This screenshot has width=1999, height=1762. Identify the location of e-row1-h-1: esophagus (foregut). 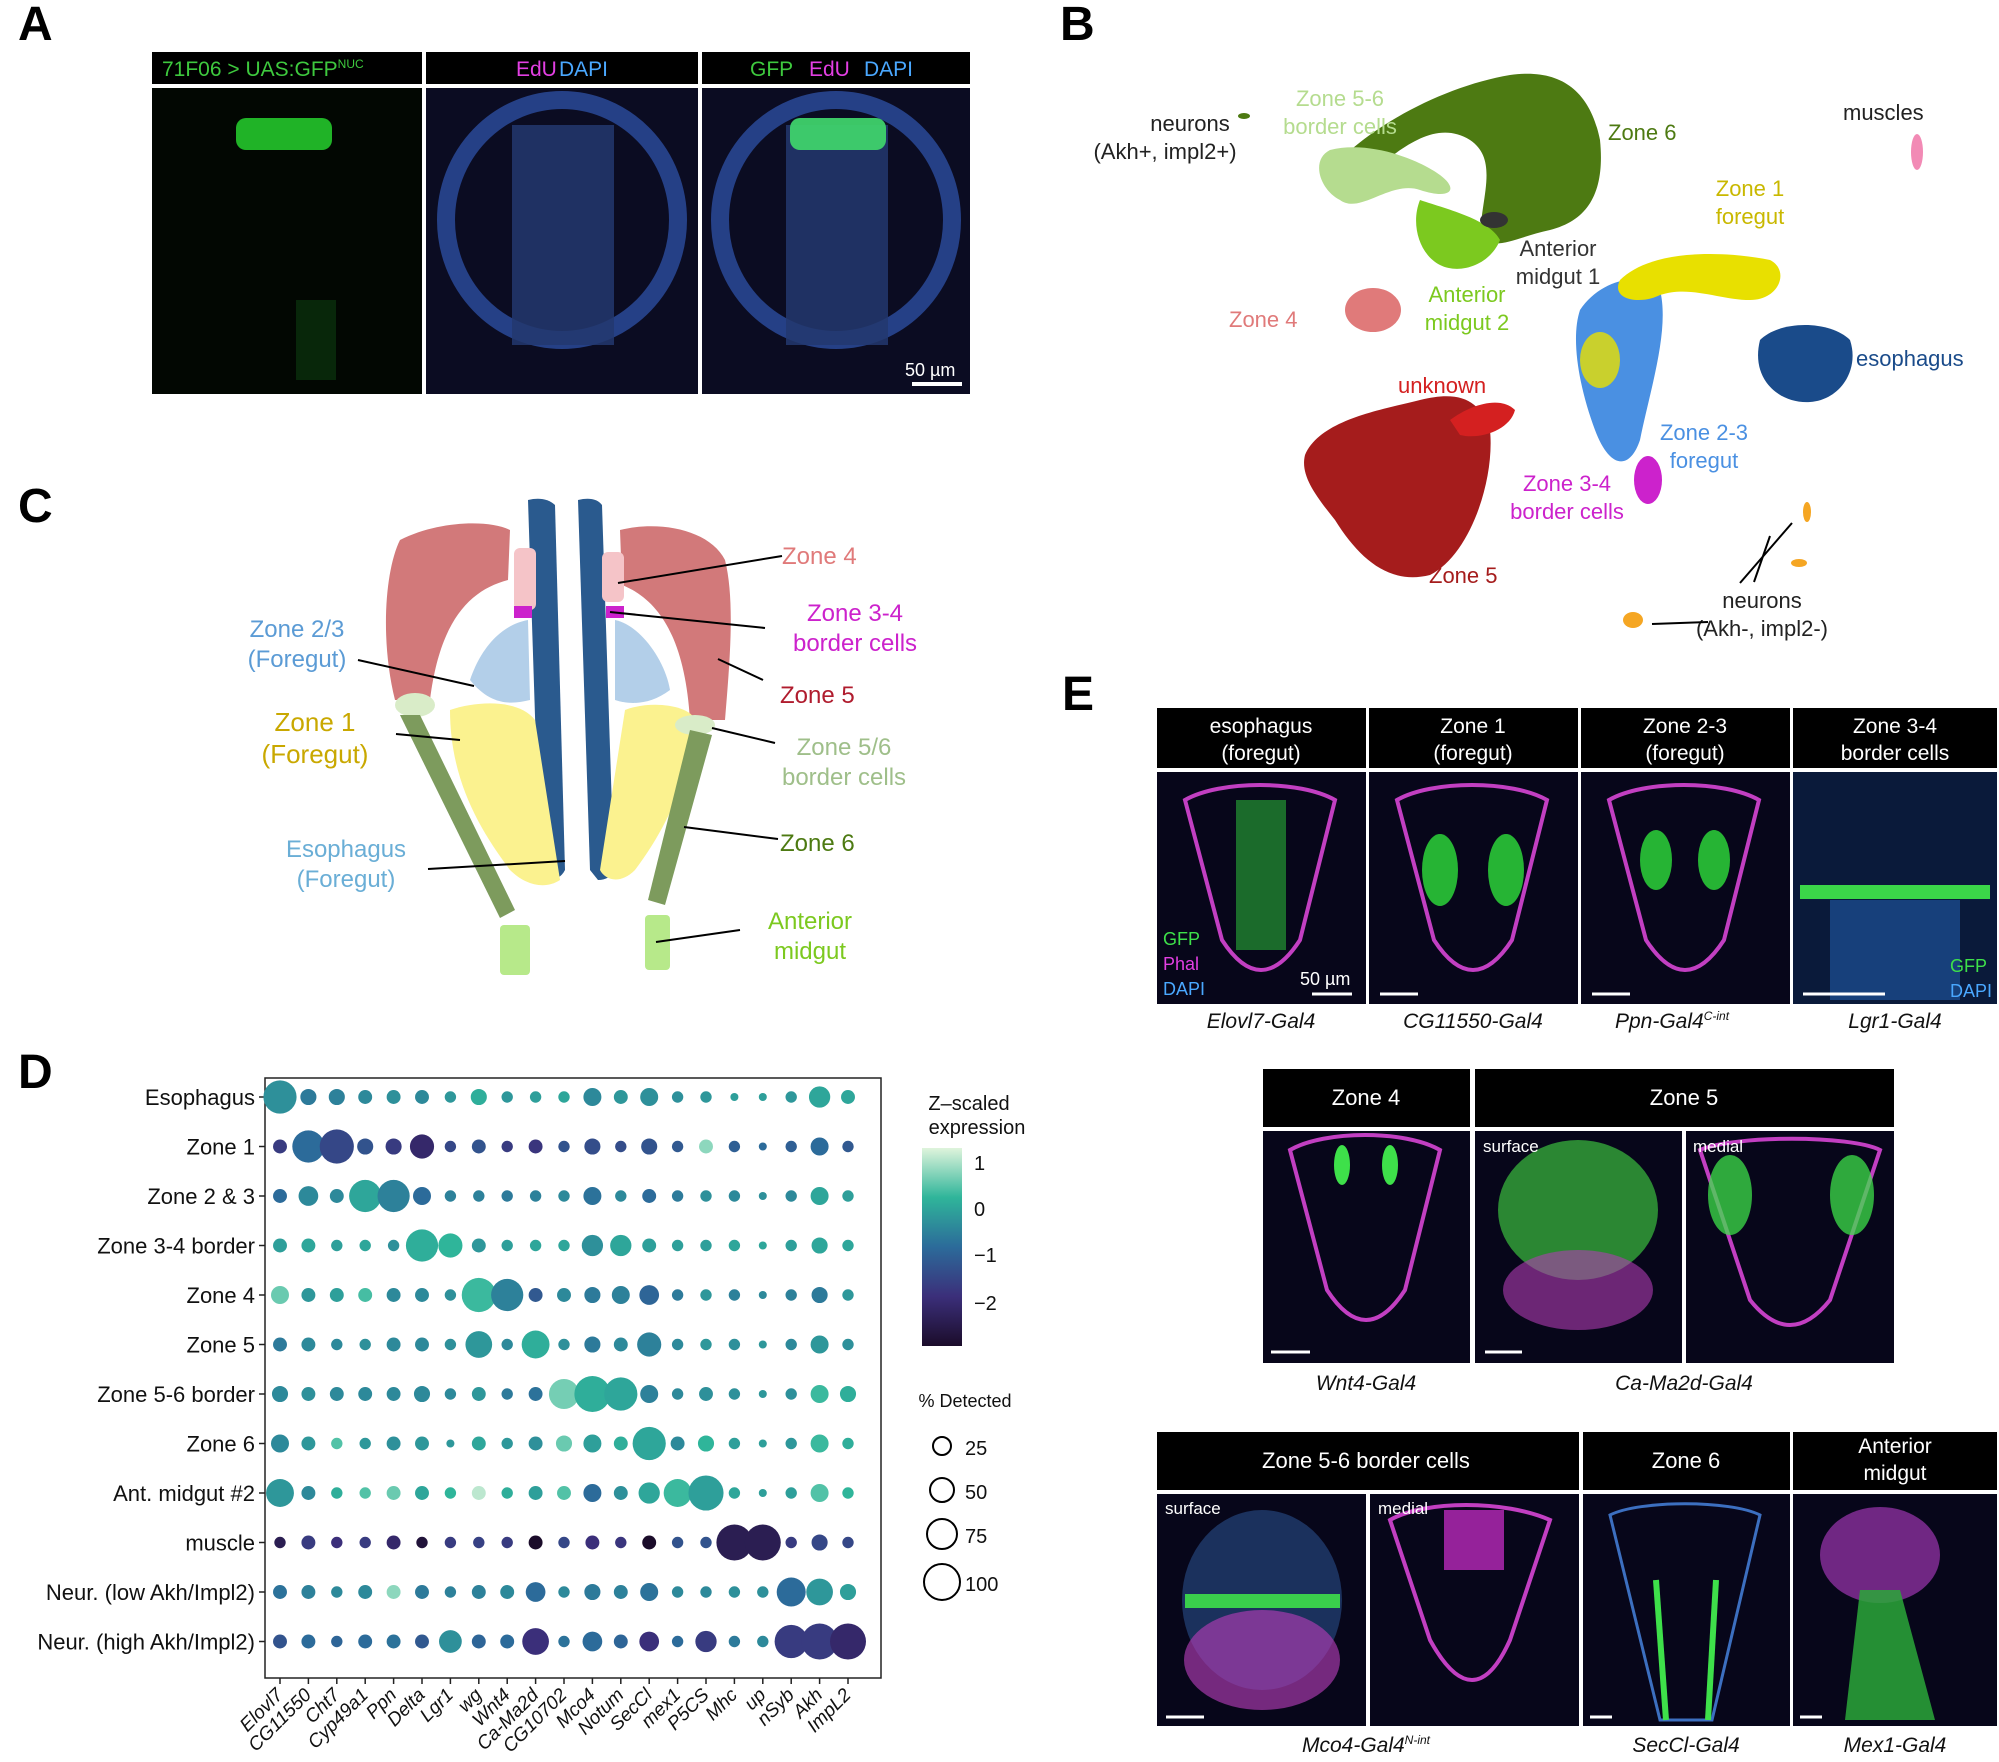
(1261, 740).